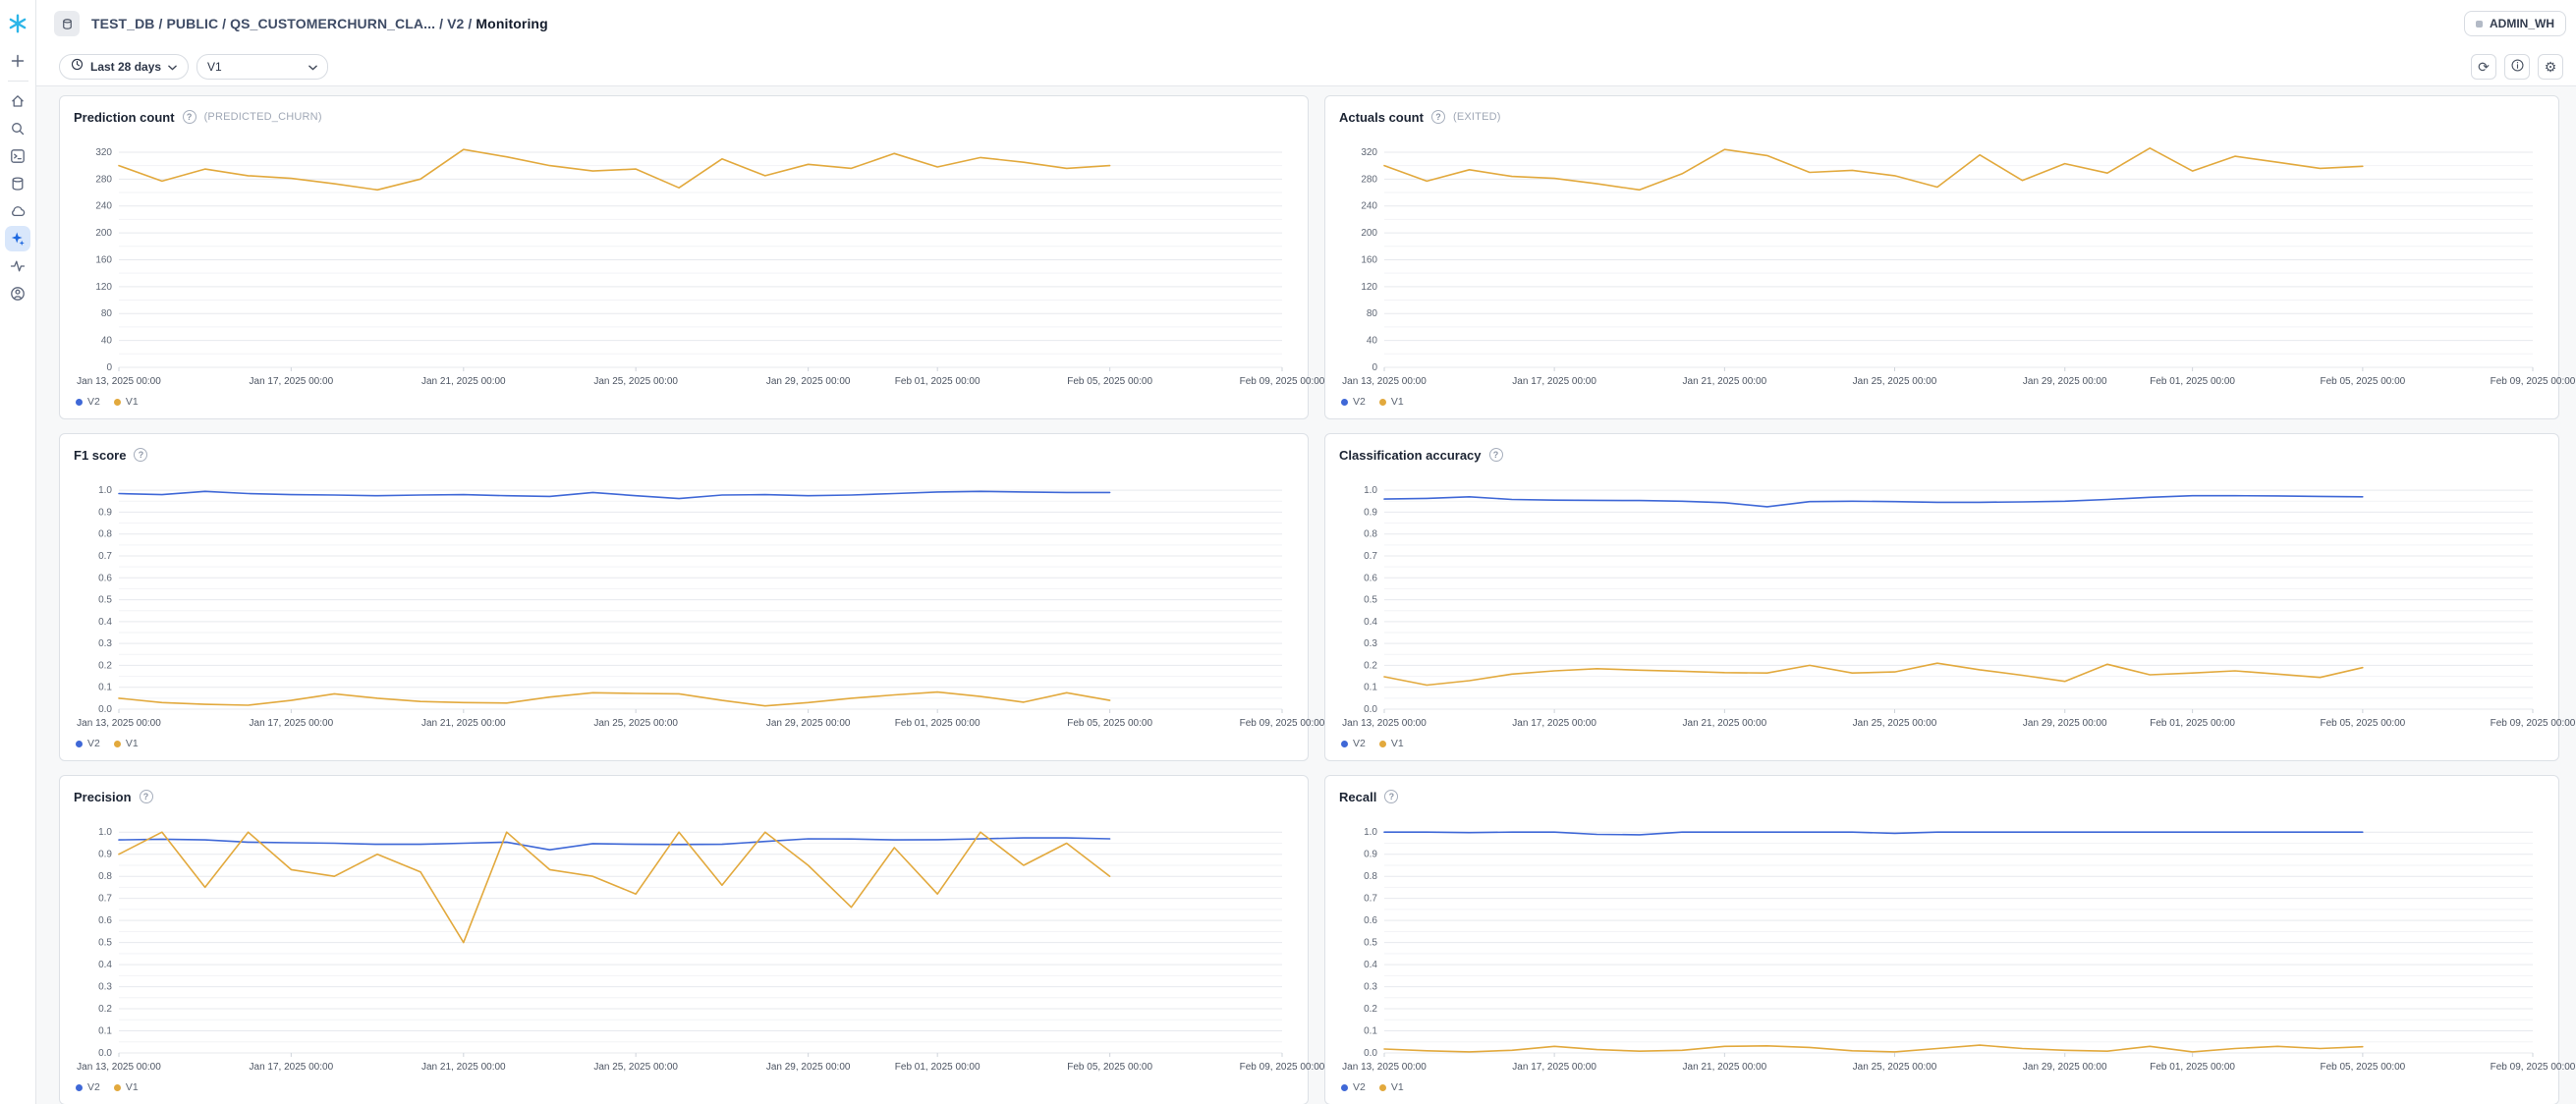  Describe the element at coordinates (107, 313) in the screenshot. I see `svg-text: 80` at that location.